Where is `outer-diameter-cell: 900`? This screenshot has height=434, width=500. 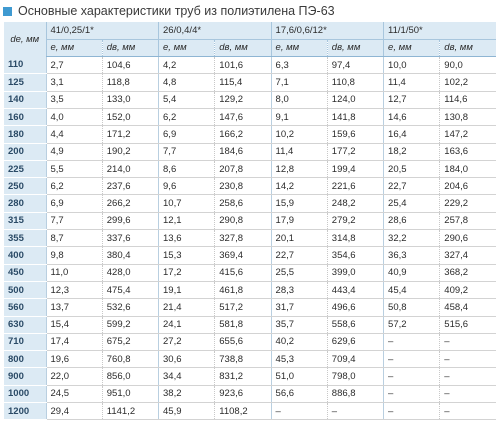 outer-diameter-cell: 900 is located at coordinates (25, 376).